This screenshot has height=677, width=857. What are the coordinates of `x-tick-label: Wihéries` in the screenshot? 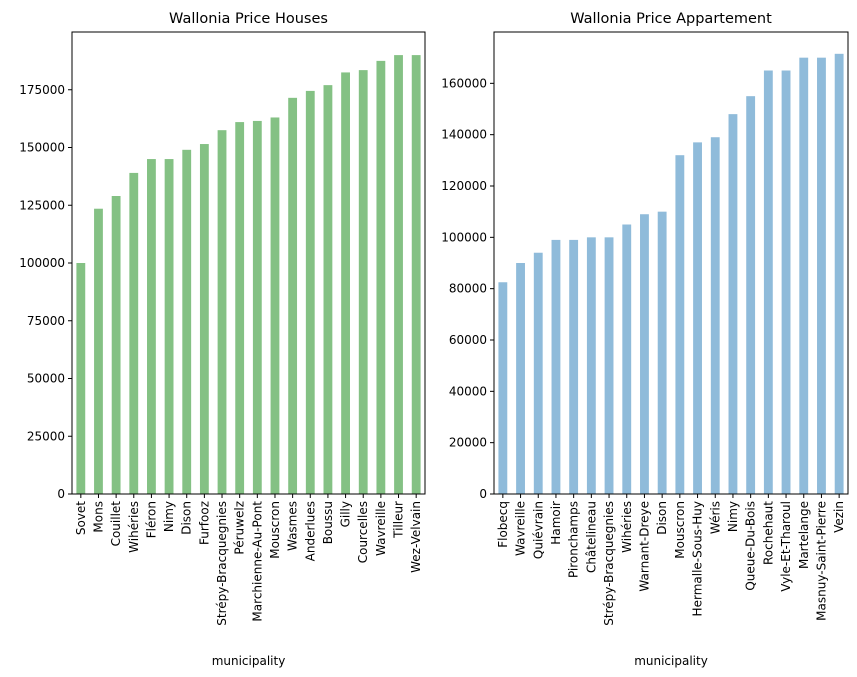 It's located at (134, 527).